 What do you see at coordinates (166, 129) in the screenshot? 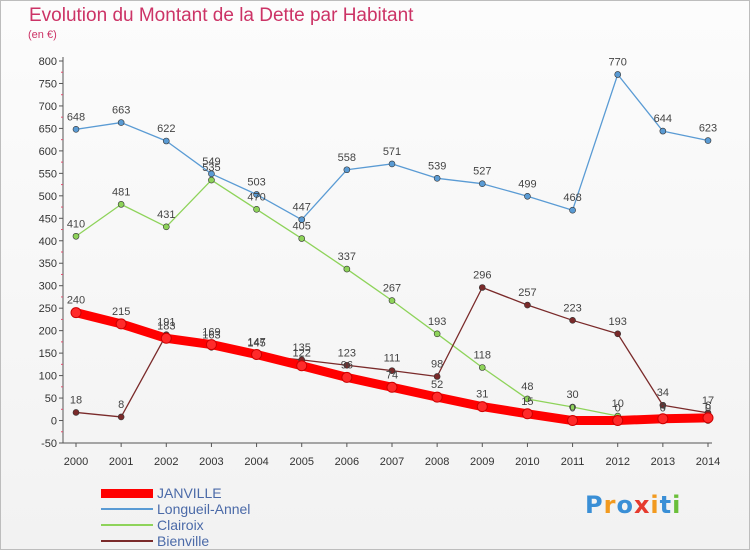
I see `data-label-longueil-annel: 622` at bounding box center [166, 129].